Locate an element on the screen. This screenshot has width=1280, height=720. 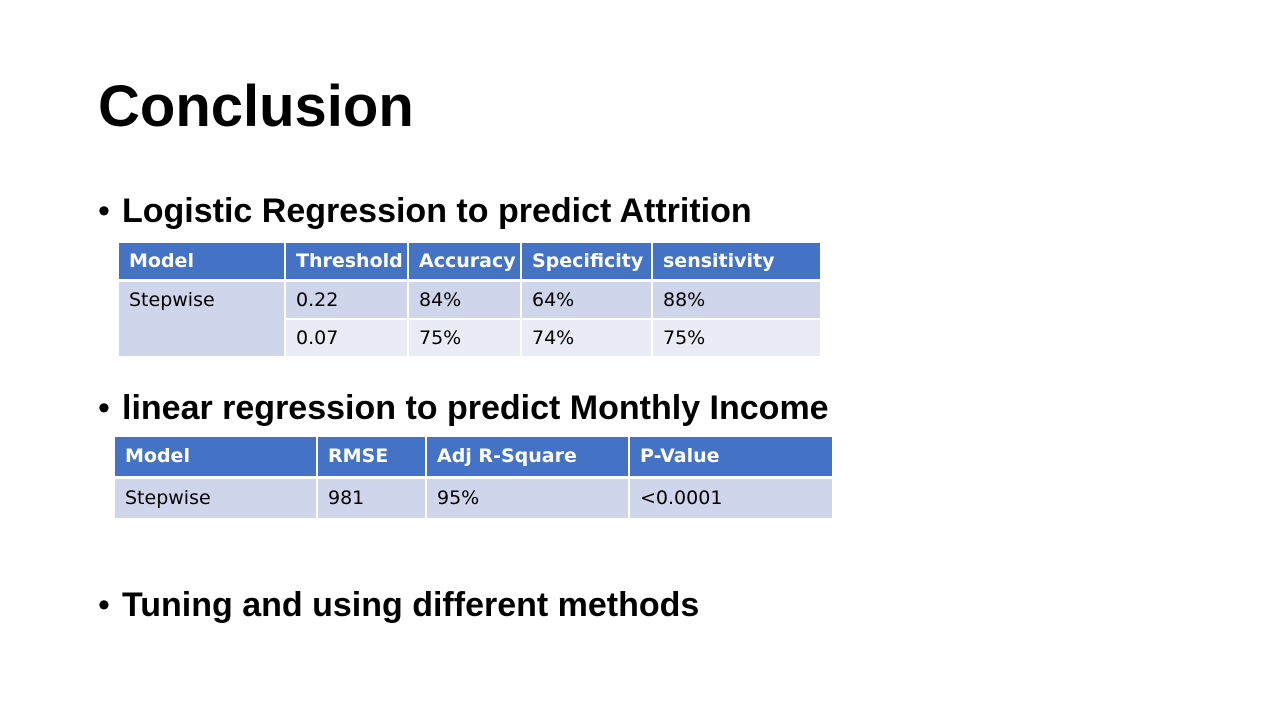
header-sensitivity: sensitivity is located at coordinates (736, 262).